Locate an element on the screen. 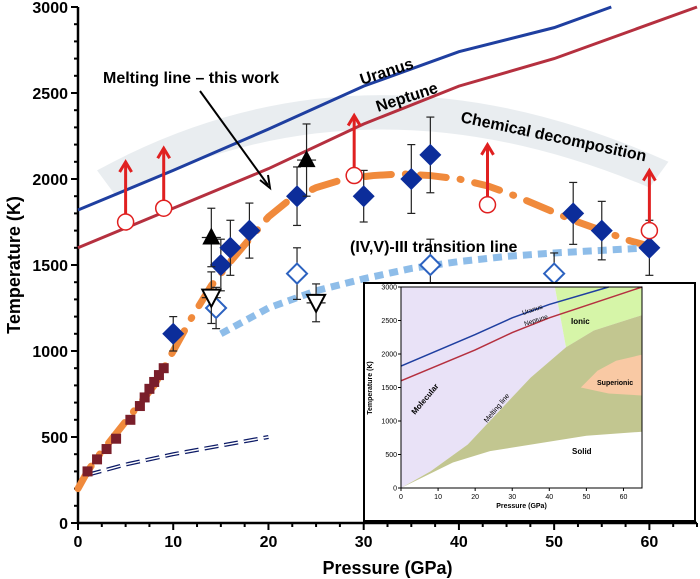  ionic-label: Ionic is located at coordinates (580, 321).